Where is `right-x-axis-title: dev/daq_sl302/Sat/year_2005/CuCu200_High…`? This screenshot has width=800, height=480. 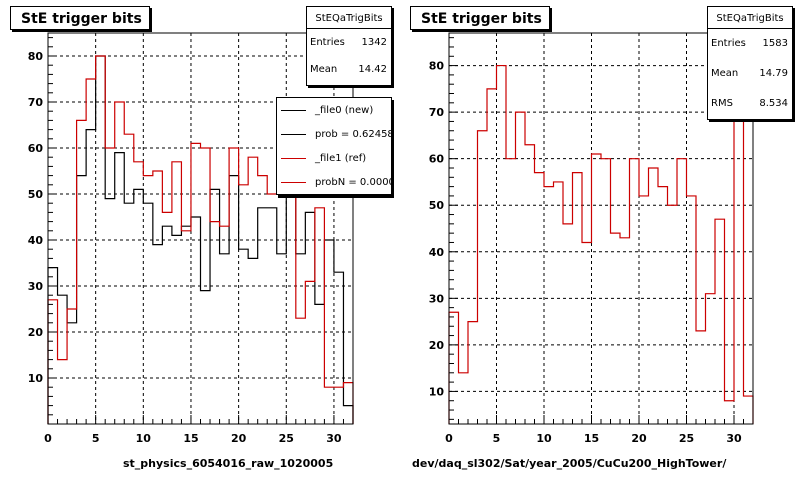
right-x-axis-title: dev/daq_sl302/Sat/year_2005/CuCu200_High… is located at coordinates (569, 463).